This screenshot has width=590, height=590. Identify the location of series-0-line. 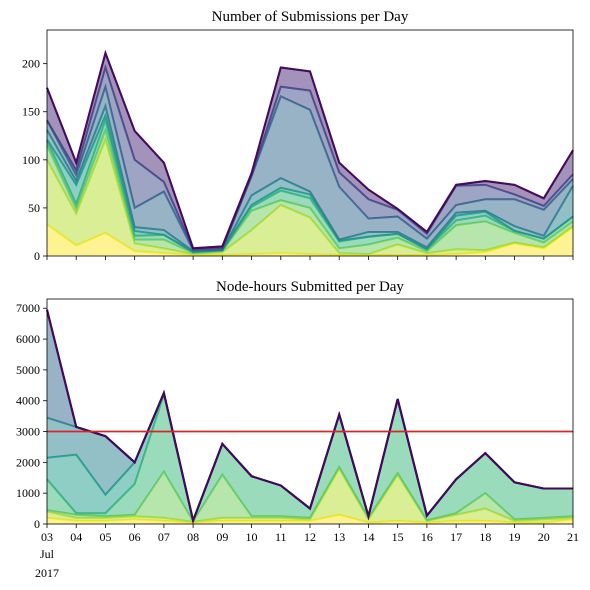
(310, 518).